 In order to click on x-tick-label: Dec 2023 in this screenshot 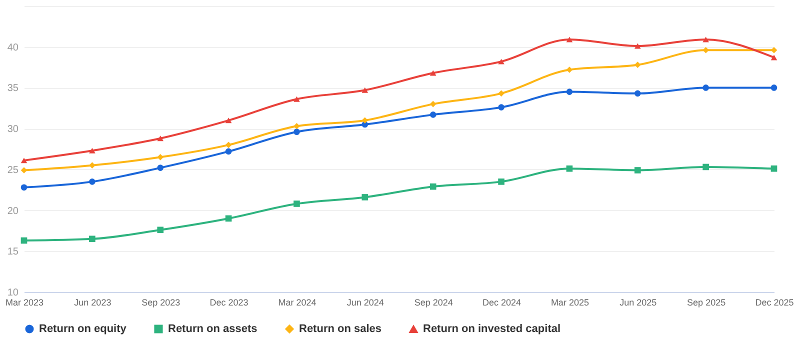, I will do `click(229, 303)`.